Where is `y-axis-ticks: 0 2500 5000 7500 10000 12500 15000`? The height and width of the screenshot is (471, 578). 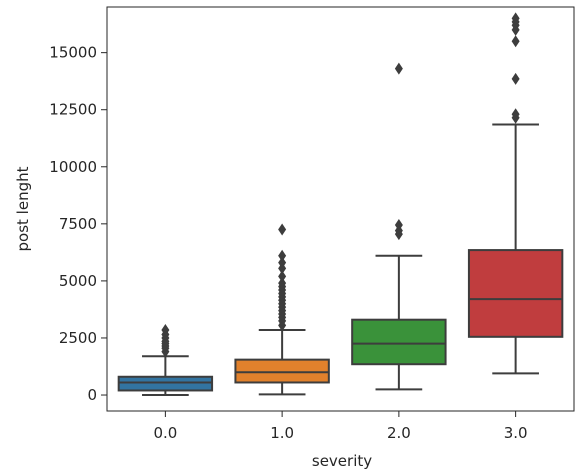
y-axis-ticks: 0 2500 5000 7500 10000 12500 15000 is located at coordinates (78, 224).